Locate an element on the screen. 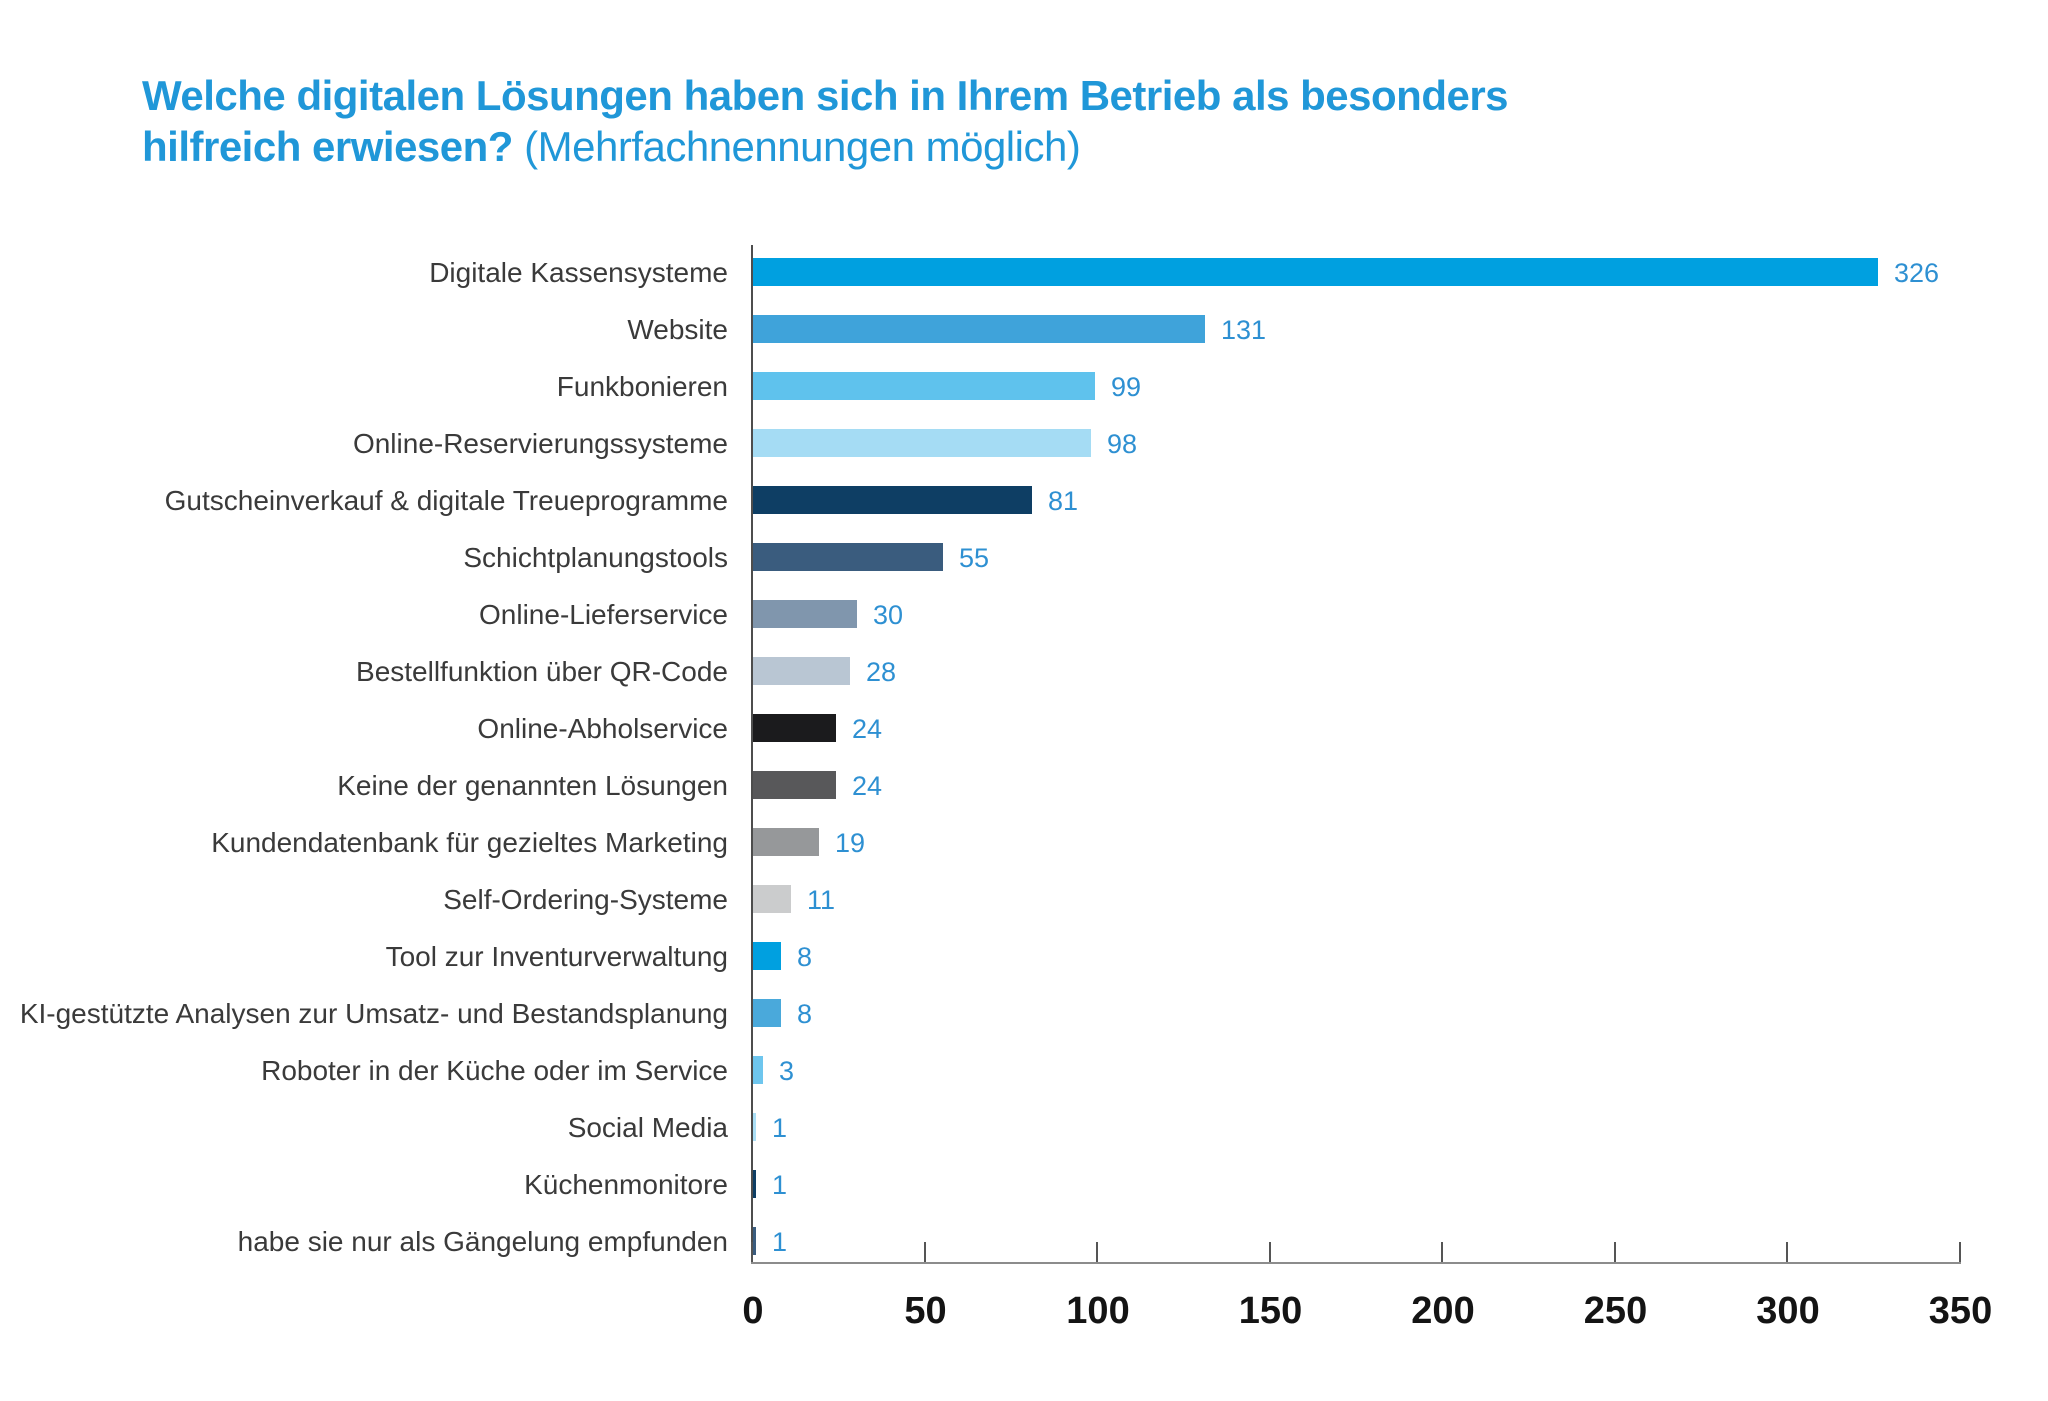  bar-category-label: Website is located at coordinates (677, 329).